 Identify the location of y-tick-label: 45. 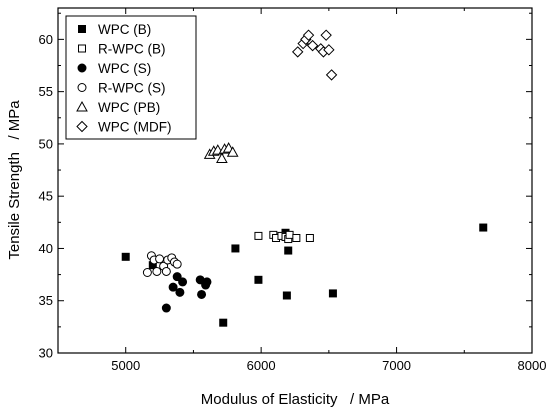
(46, 196).